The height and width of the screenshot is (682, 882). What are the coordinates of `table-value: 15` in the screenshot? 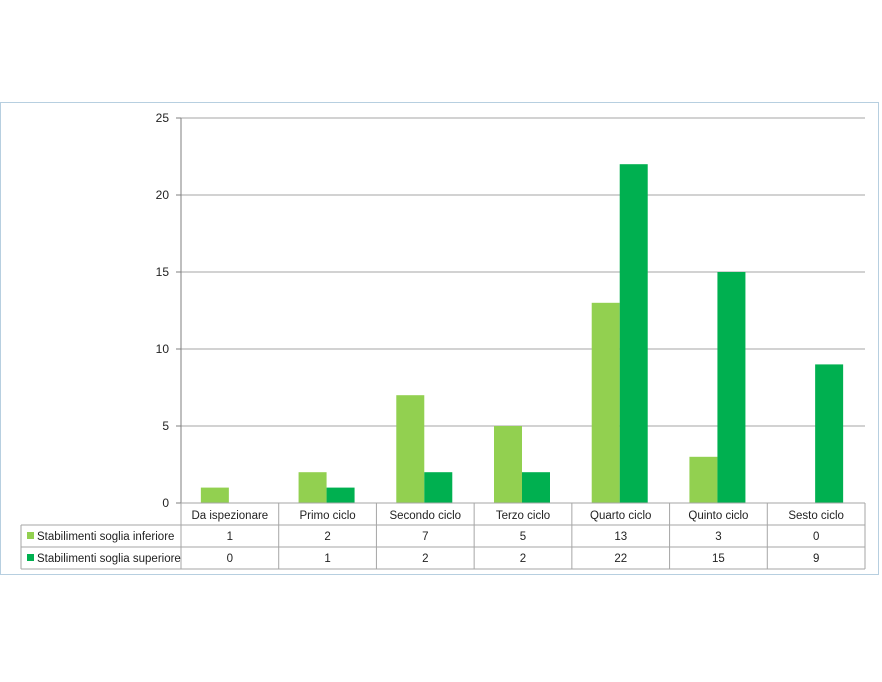 It's located at (718, 559).